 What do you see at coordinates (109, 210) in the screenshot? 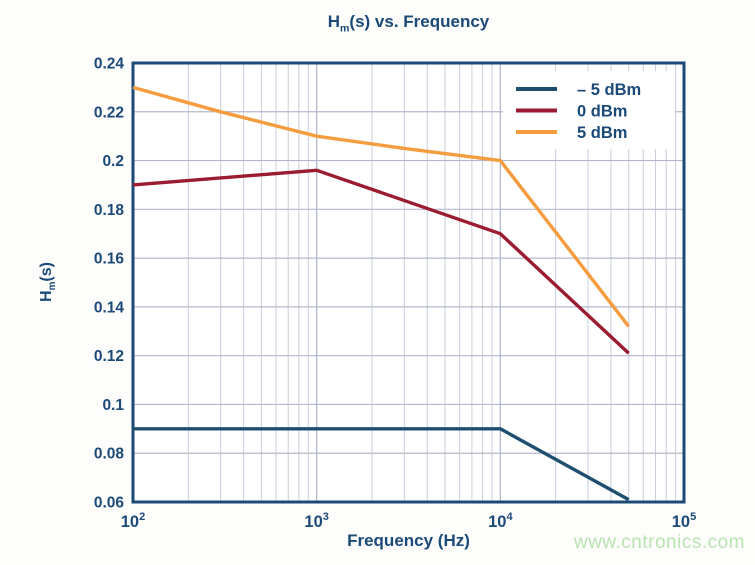
I see `y-tick-label: 0.18` at bounding box center [109, 210].